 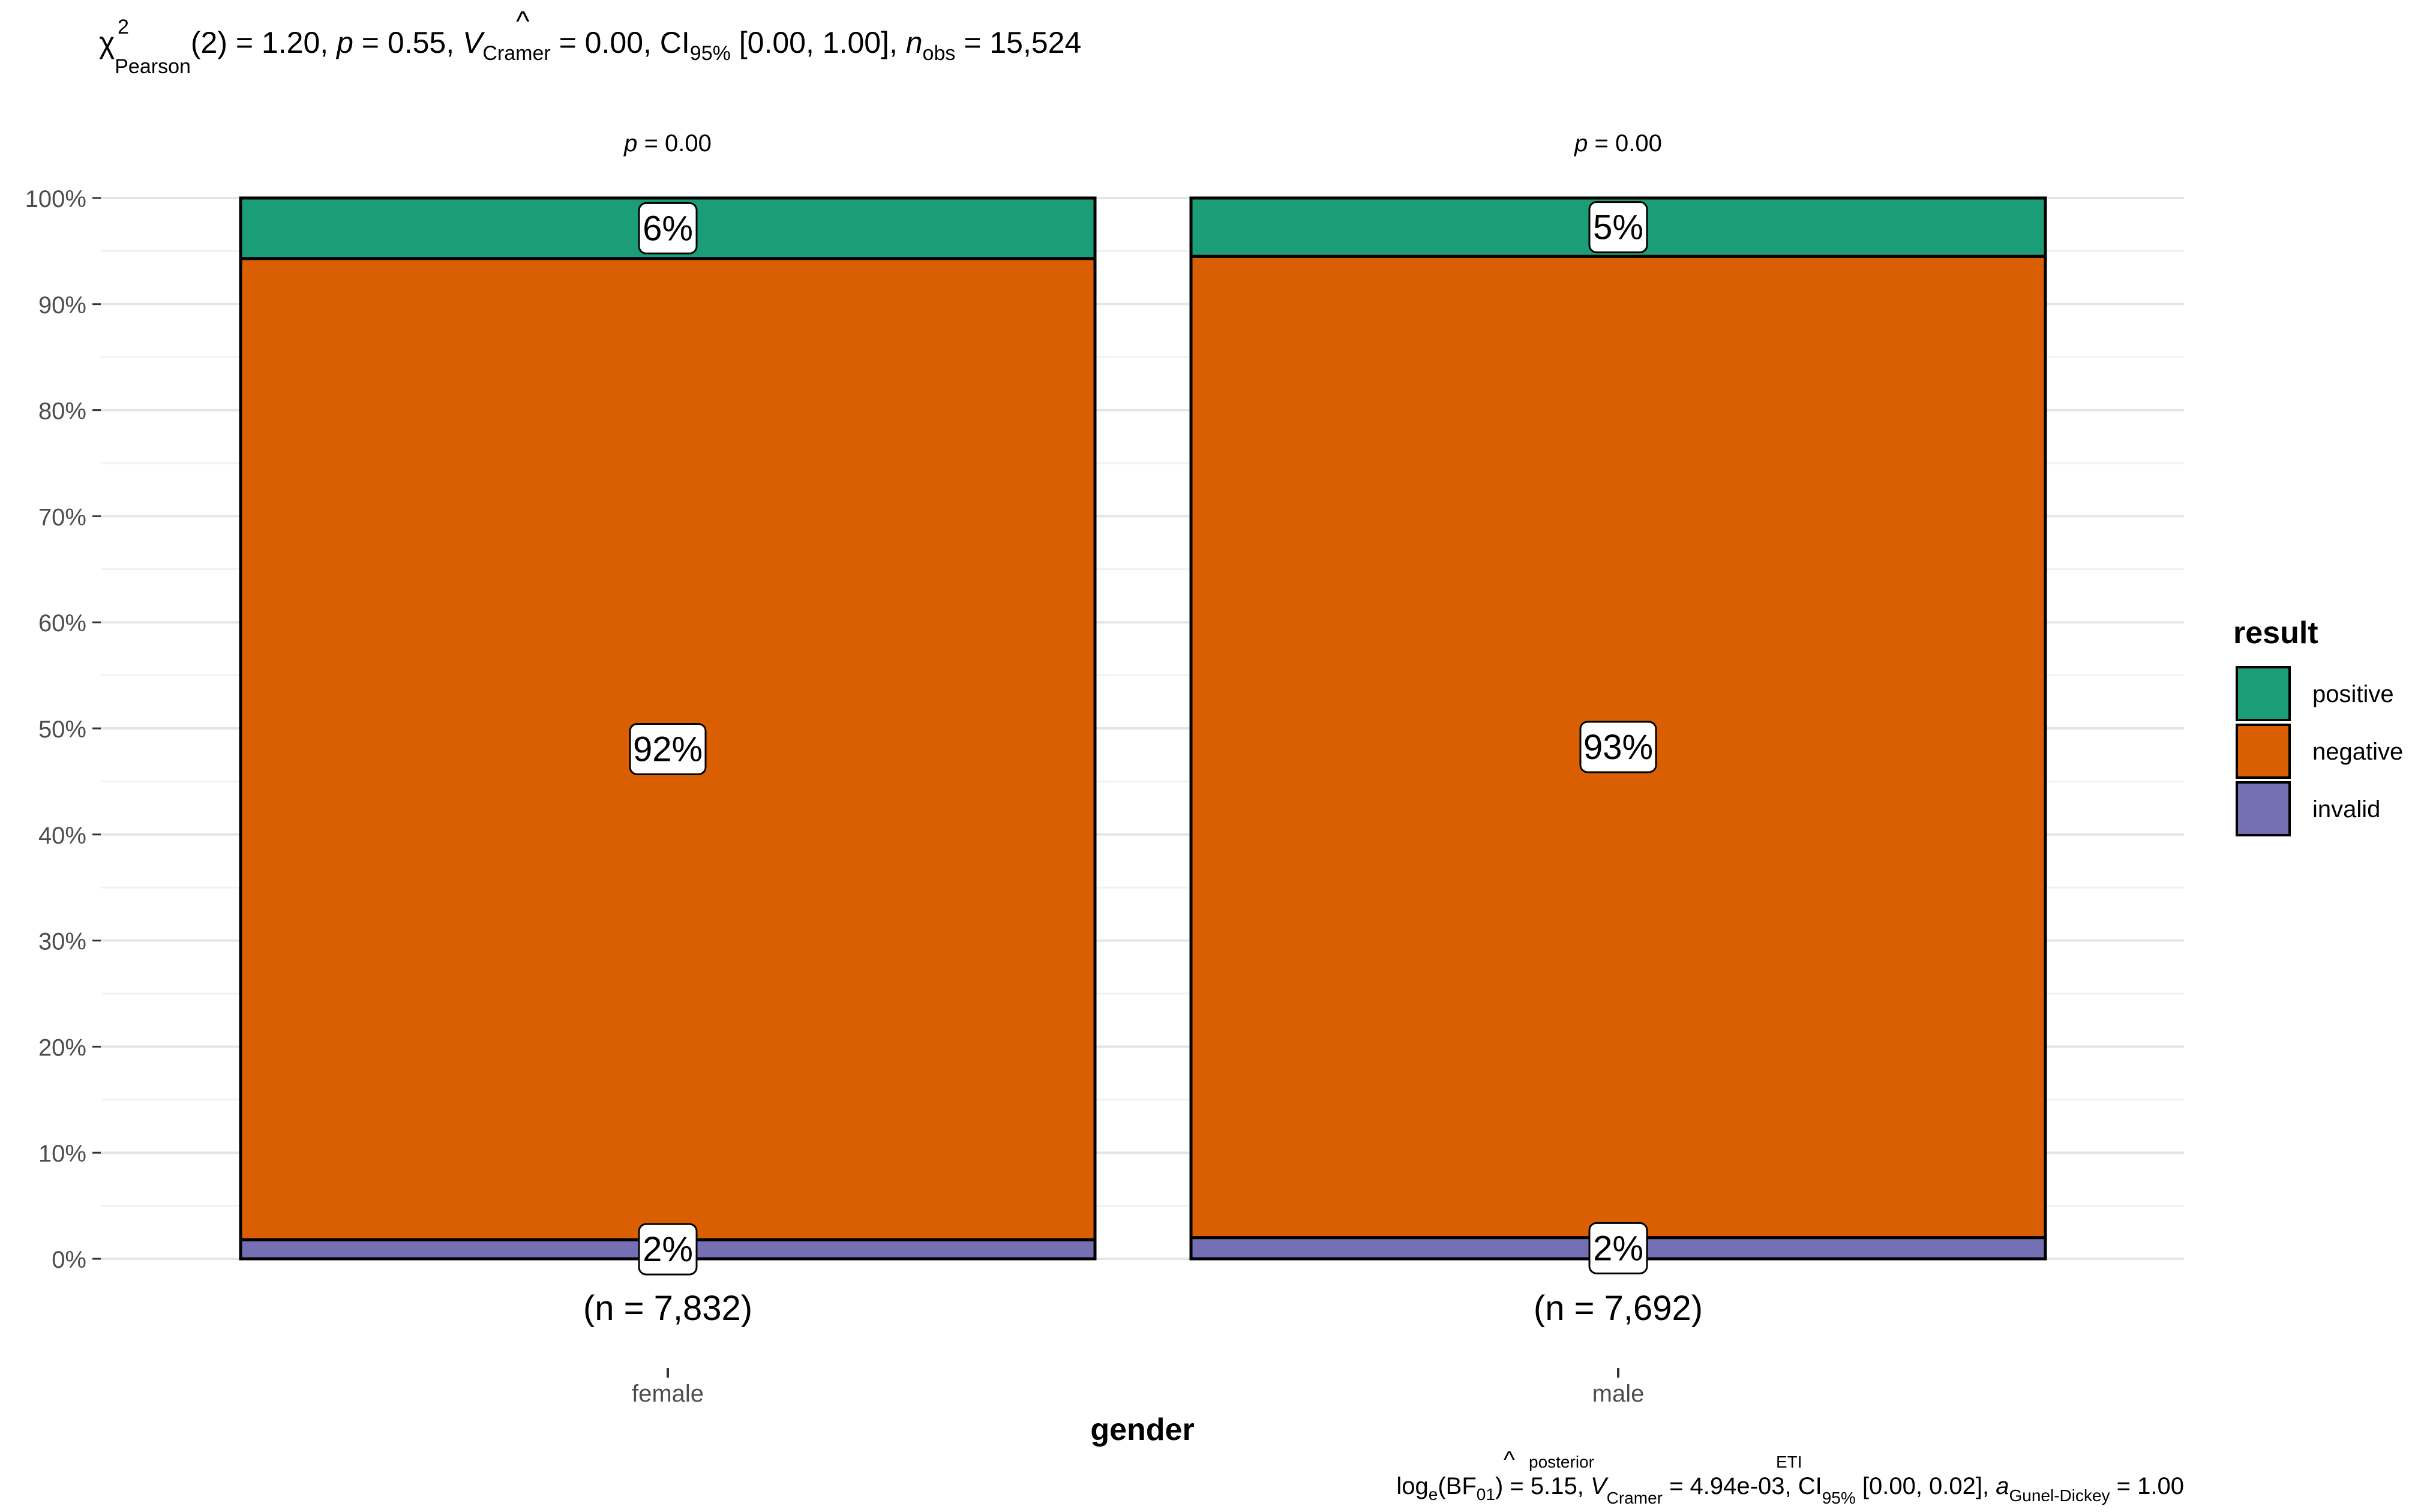 I want to click on y-tick-label: 70%, so click(x=62, y=517).